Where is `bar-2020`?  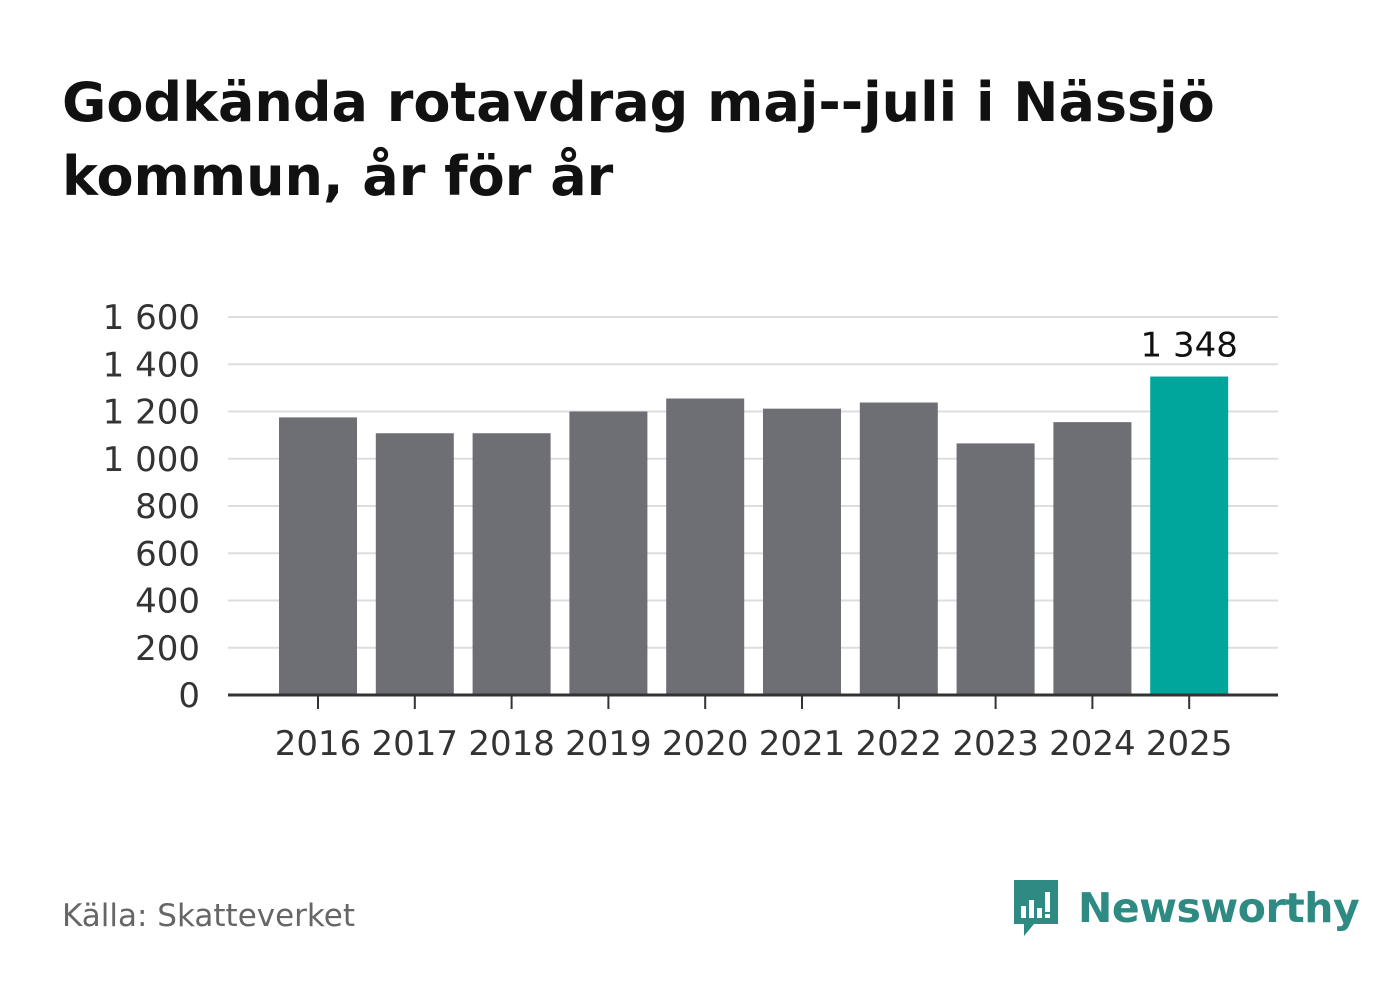
bar-2020 is located at coordinates (705, 546).